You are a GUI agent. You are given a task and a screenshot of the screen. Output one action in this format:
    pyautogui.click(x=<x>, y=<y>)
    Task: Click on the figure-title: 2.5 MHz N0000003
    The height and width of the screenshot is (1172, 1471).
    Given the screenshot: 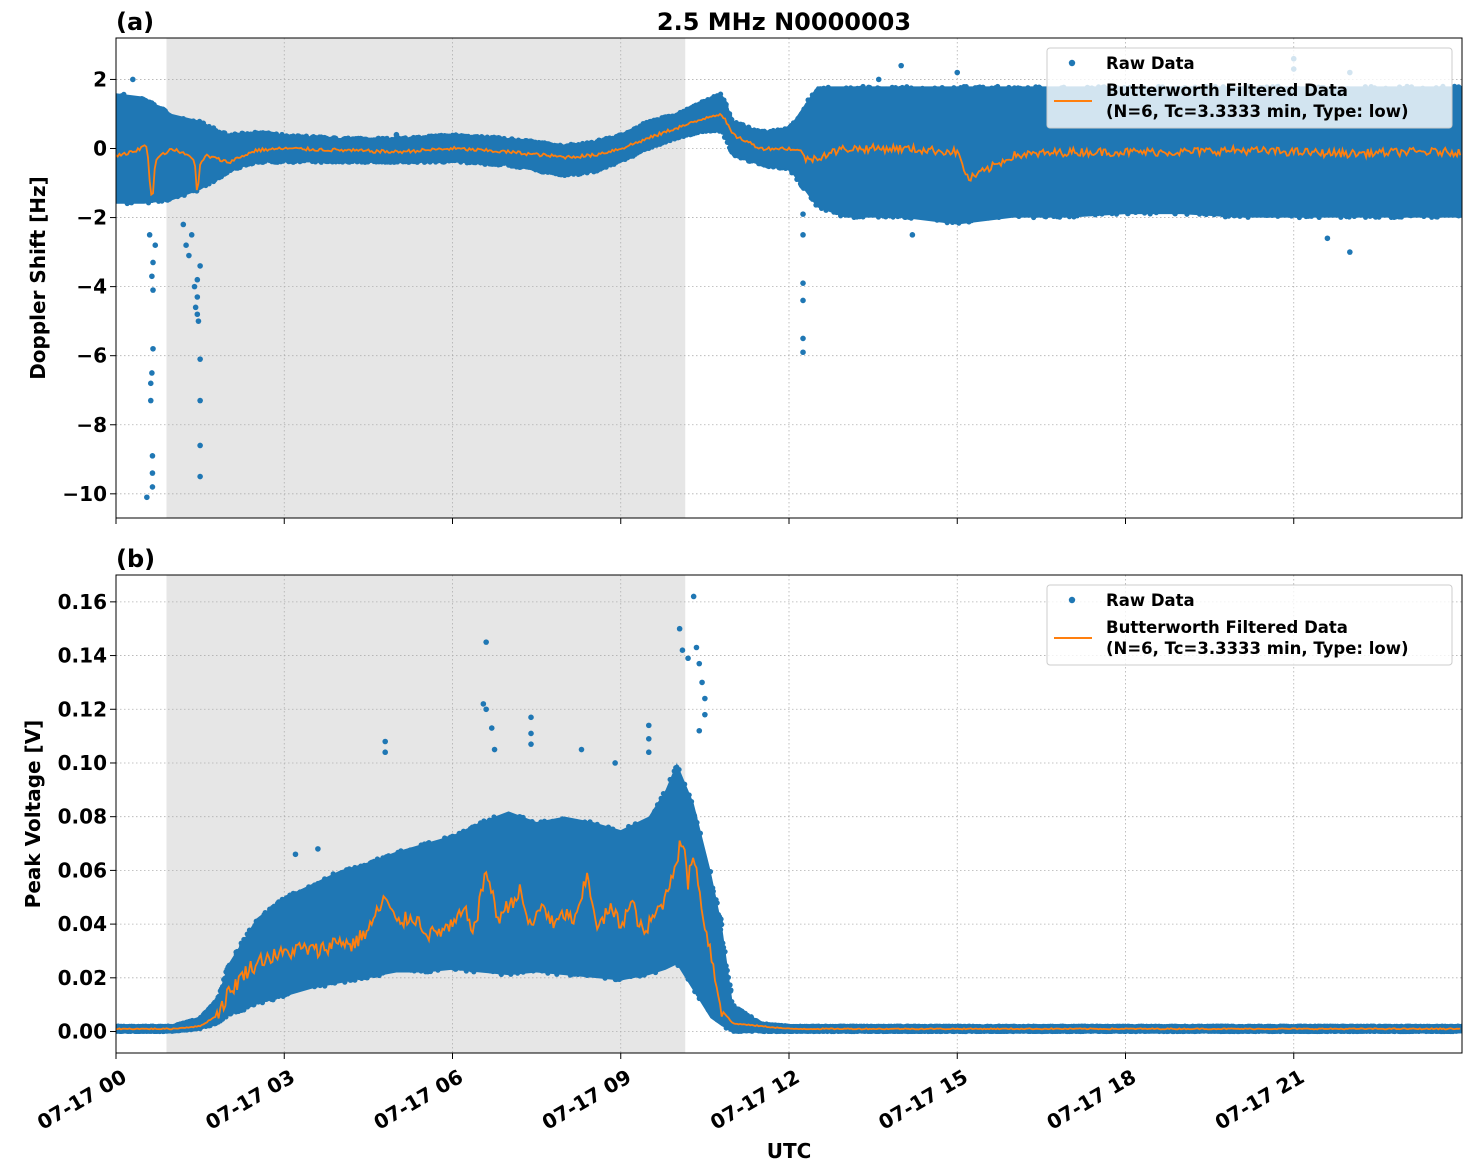 What is the action you would take?
    pyautogui.click(x=784, y=22)
    